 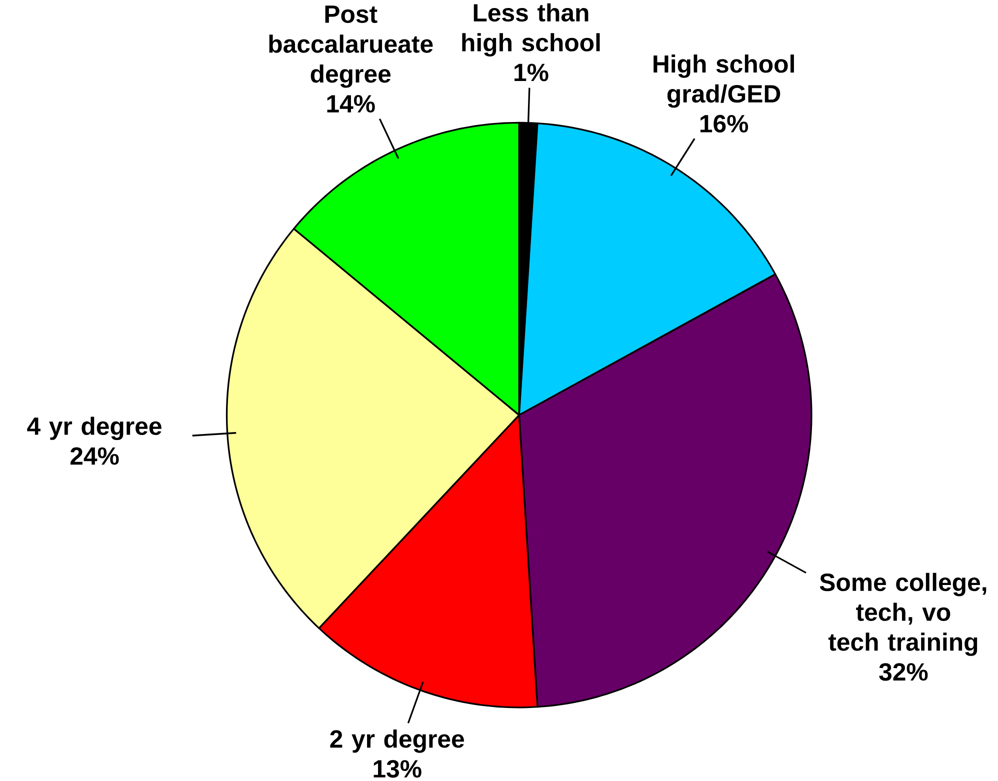 What do you see at coordinates (351, 104) in the screenshot?
I see `data-label: 14%` at bounding box center [351, 104].